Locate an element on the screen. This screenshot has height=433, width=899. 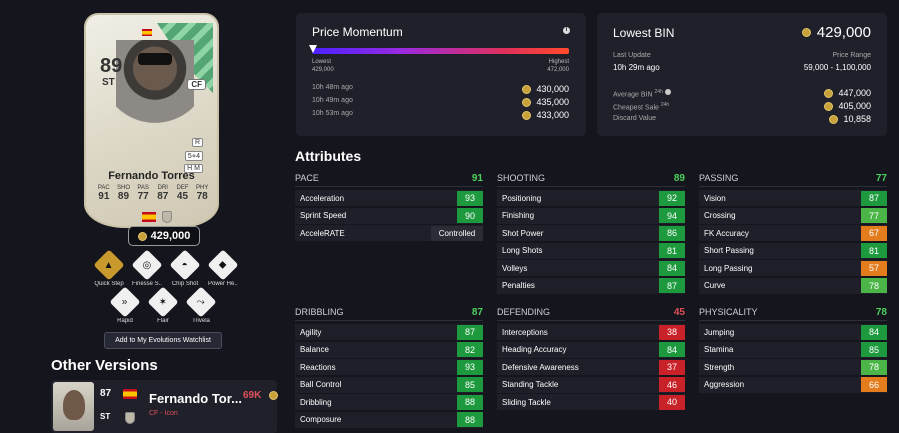
playstyle-trivela: ⤳ Trivela is located at coordinates (201, 305).